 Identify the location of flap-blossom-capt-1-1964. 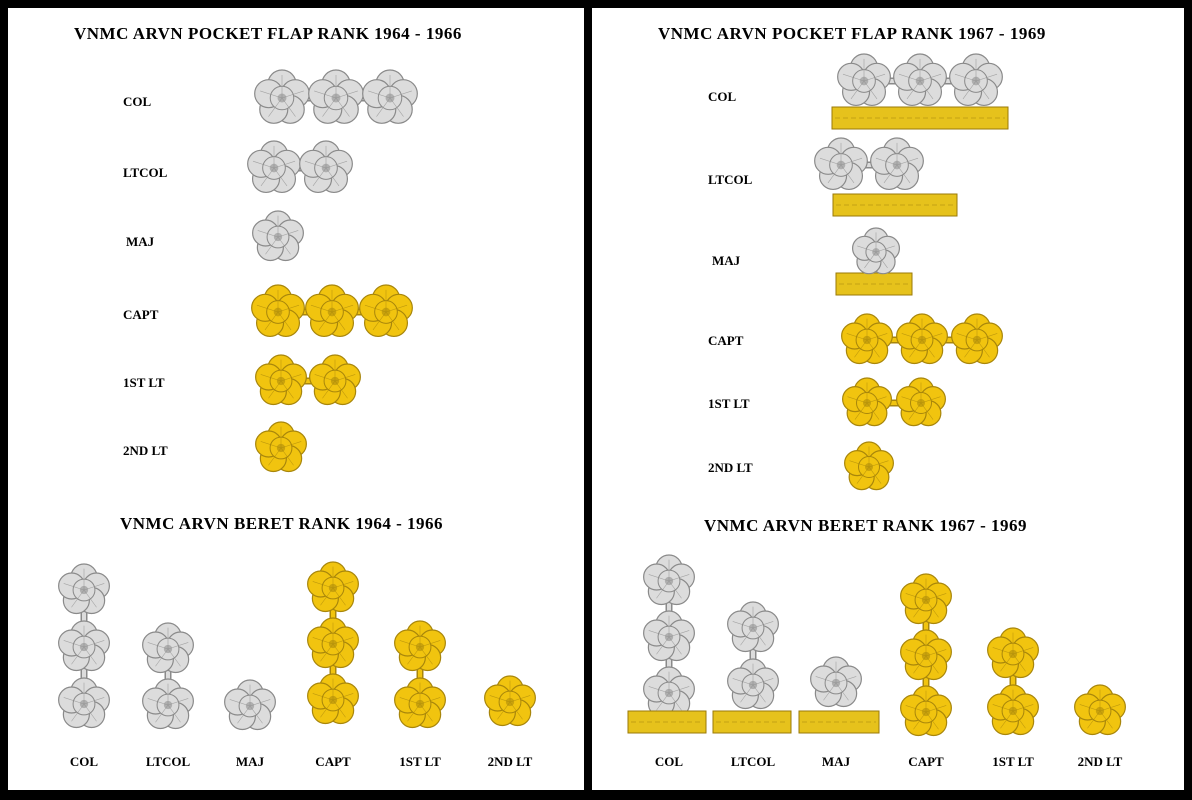
(278, 311).